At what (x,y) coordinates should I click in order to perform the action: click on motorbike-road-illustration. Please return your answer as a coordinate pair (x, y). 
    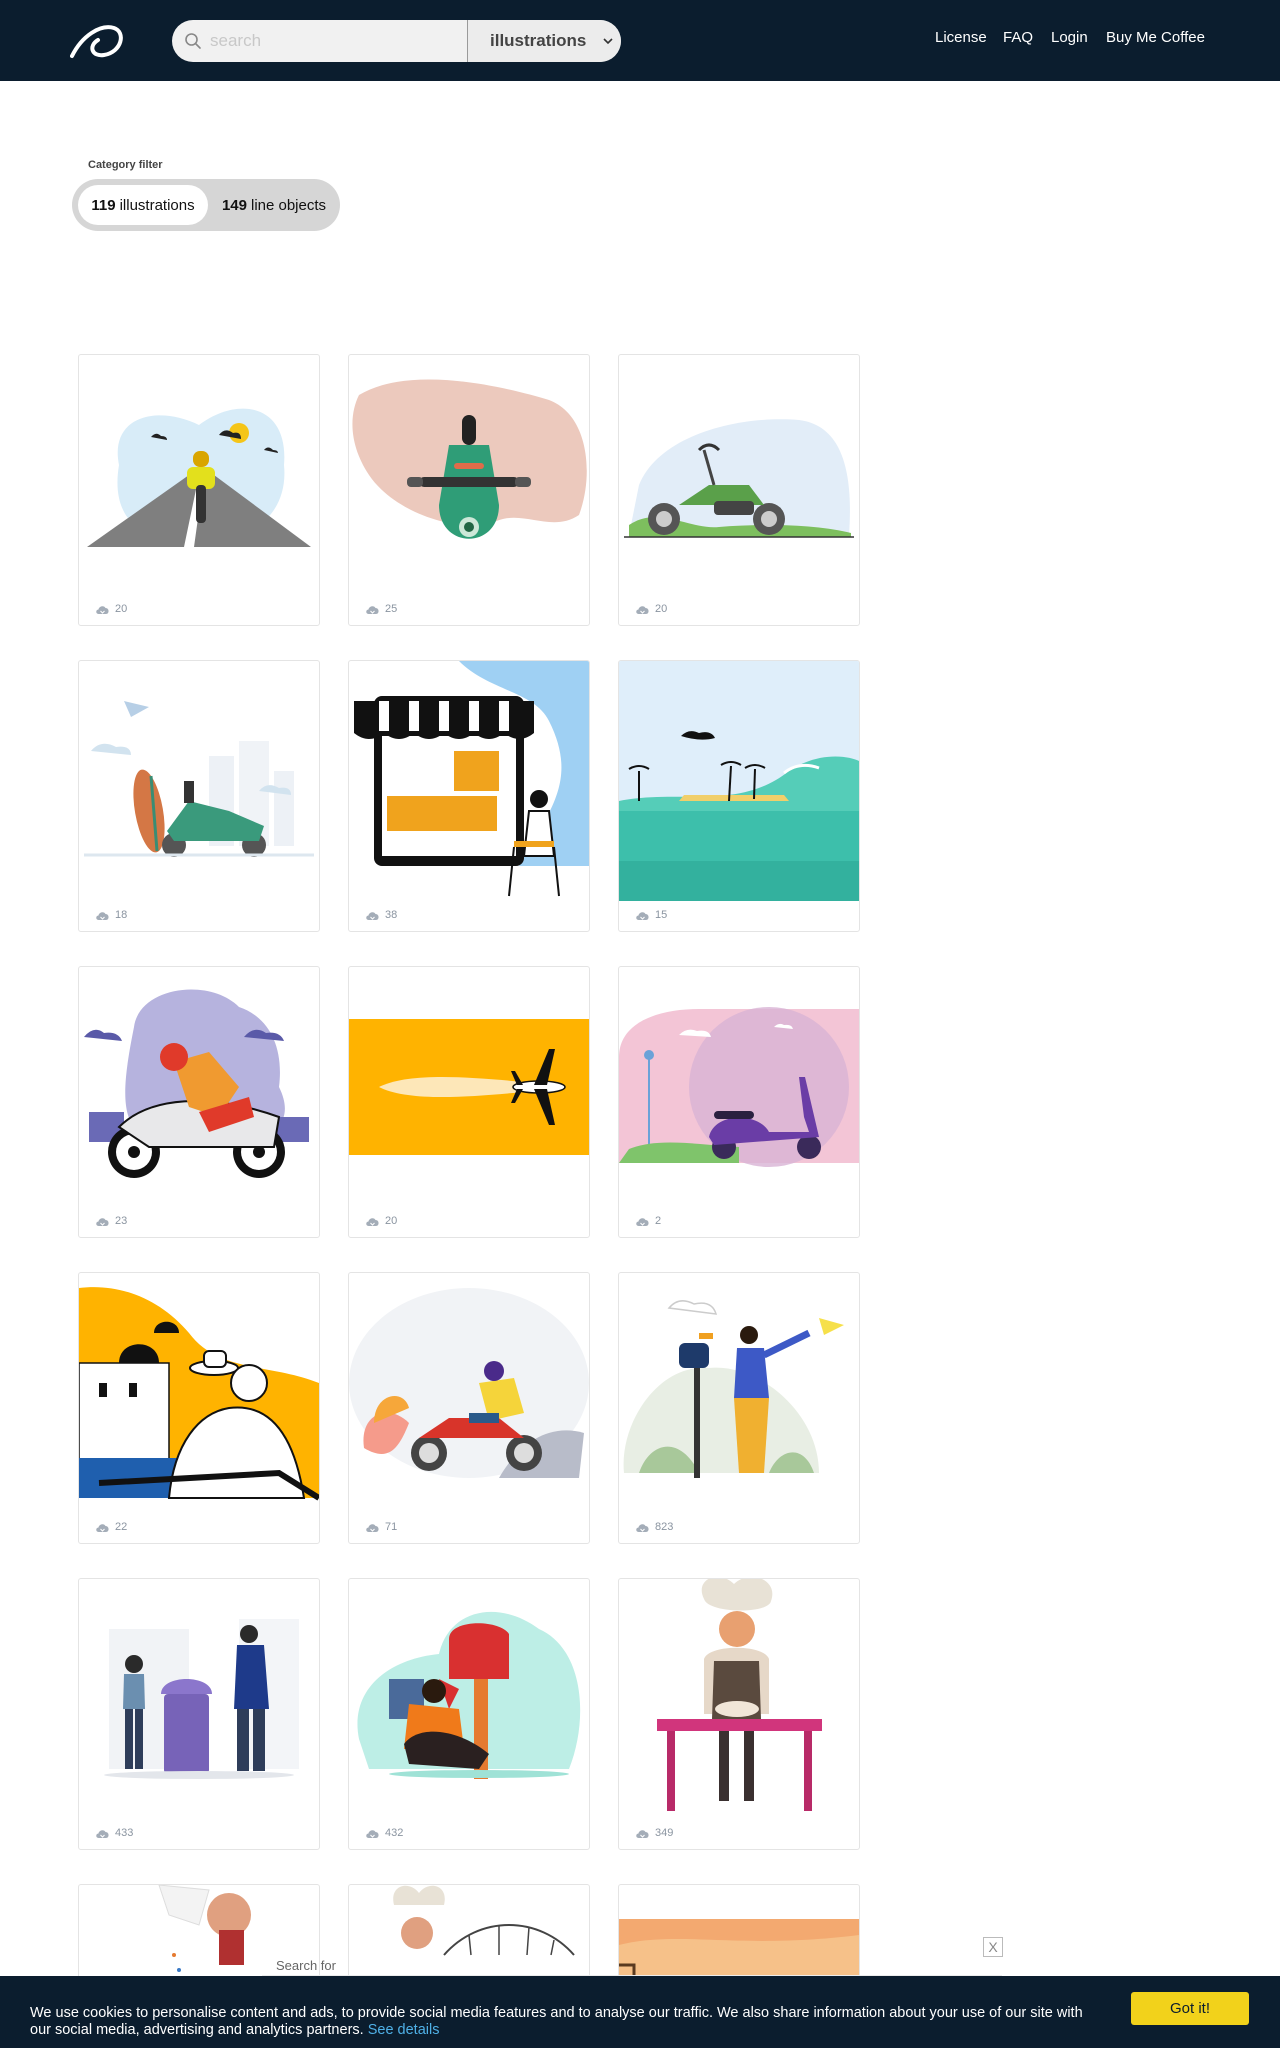
    Looking at the image, I should click on (199, 477).